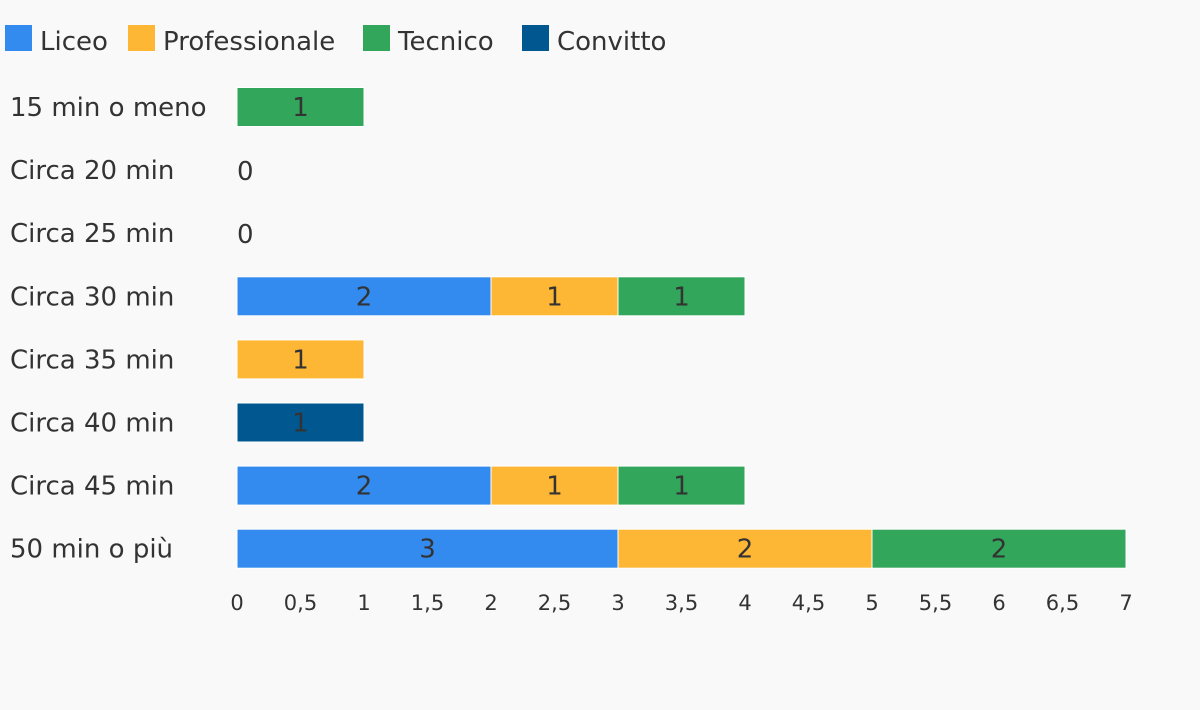 Image resolution: width=1200 pixels, height=710 pixels. What do you see at coordinates (92, 424) in the screenshot?
I see `category-label: Circa 40 min` at bounding box center [92, 424].